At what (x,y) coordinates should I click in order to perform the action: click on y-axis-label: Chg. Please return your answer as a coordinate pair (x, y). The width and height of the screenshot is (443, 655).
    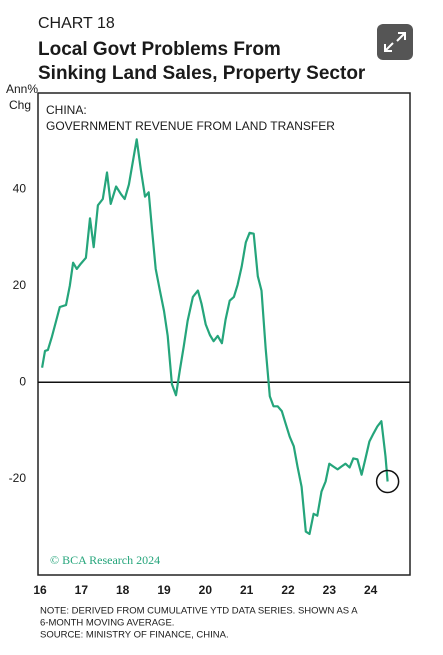
    Looking at the image, I should click on (20, 105).